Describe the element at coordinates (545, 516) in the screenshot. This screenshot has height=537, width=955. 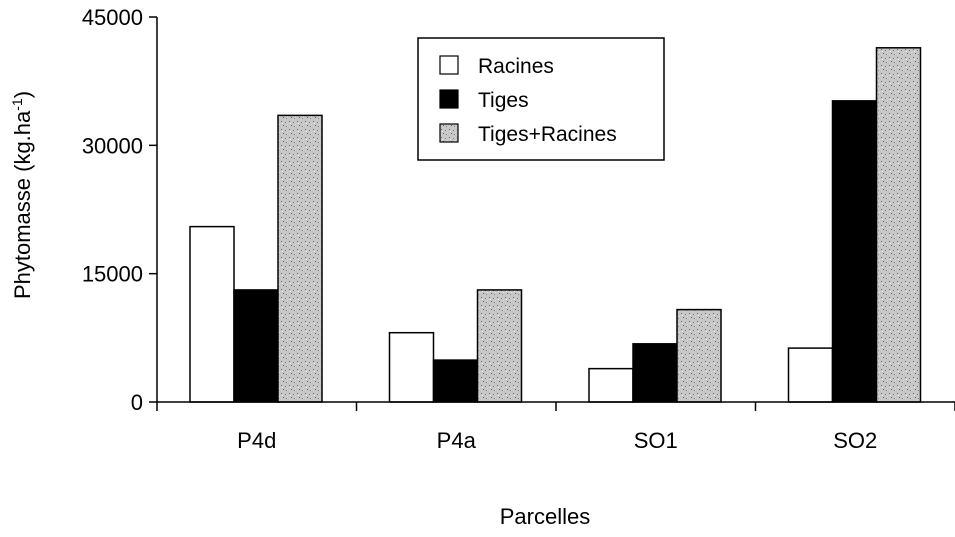
I see `x-axis-label: Parcelles` at that location.